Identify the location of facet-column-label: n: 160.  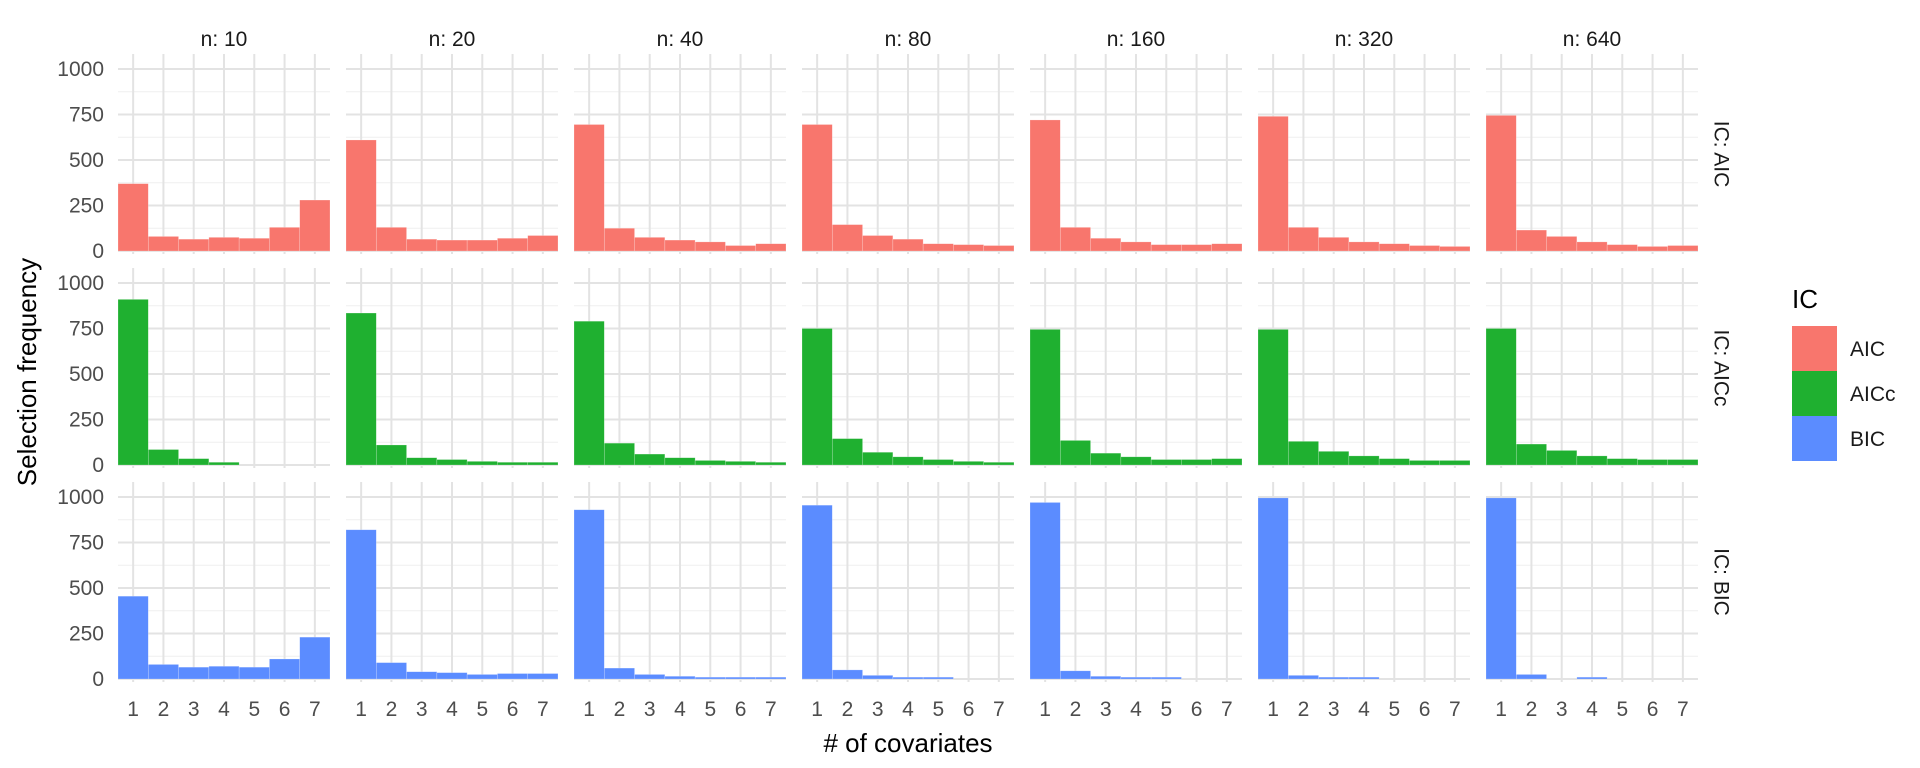
(1136, 39).